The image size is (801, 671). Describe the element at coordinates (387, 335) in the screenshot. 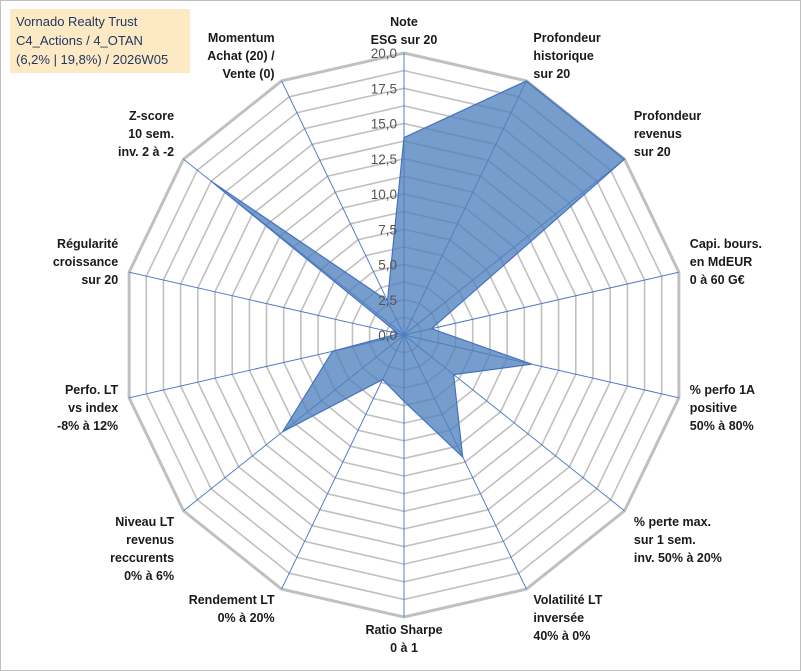

I see `tick-label: 0,0` at that location.